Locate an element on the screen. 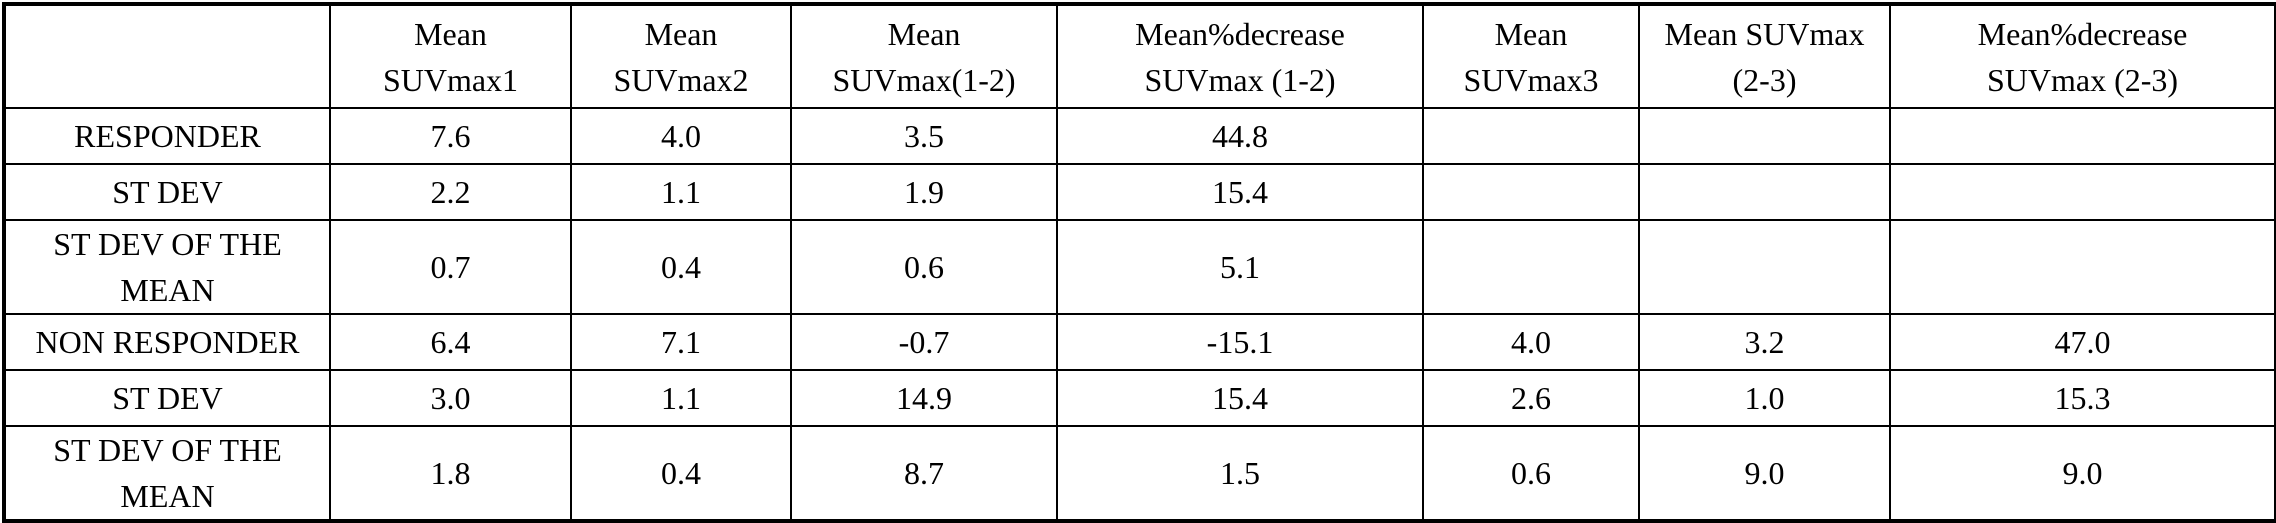 This screenshot has height=523, width=2276. table-cell: 7.6 is located at coordinates (450, 136).